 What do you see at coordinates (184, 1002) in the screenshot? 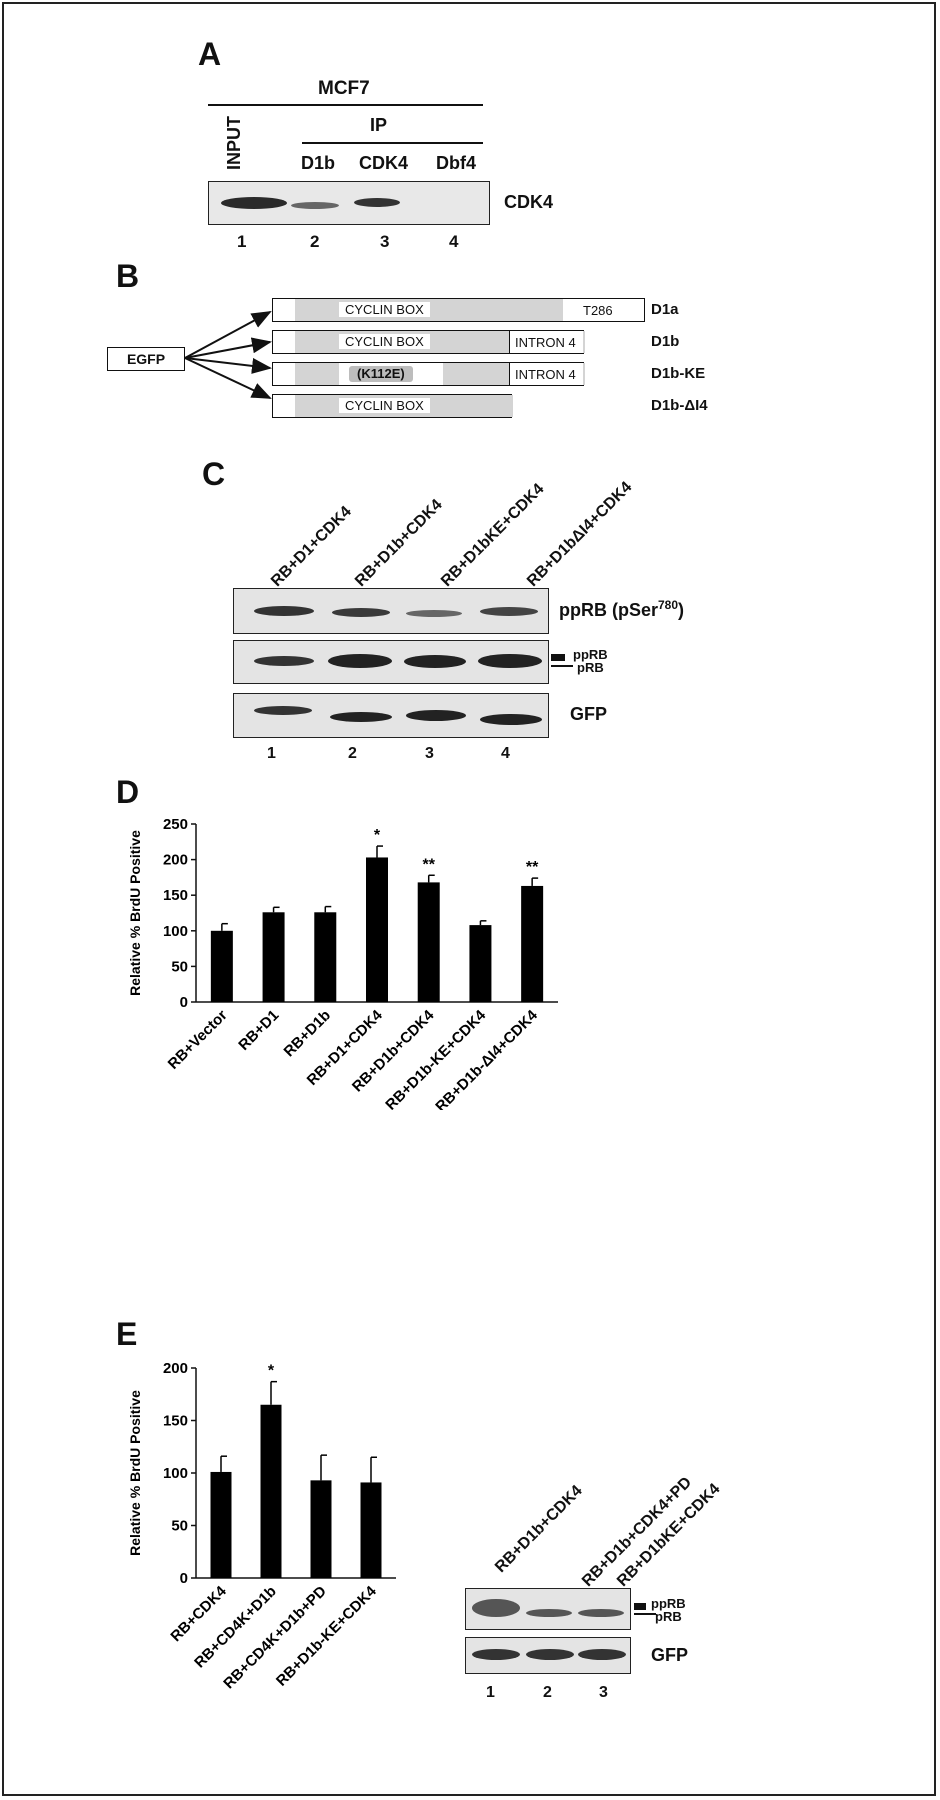
I see `d-ytick-label: 0` at bounding box center [184, 1002].